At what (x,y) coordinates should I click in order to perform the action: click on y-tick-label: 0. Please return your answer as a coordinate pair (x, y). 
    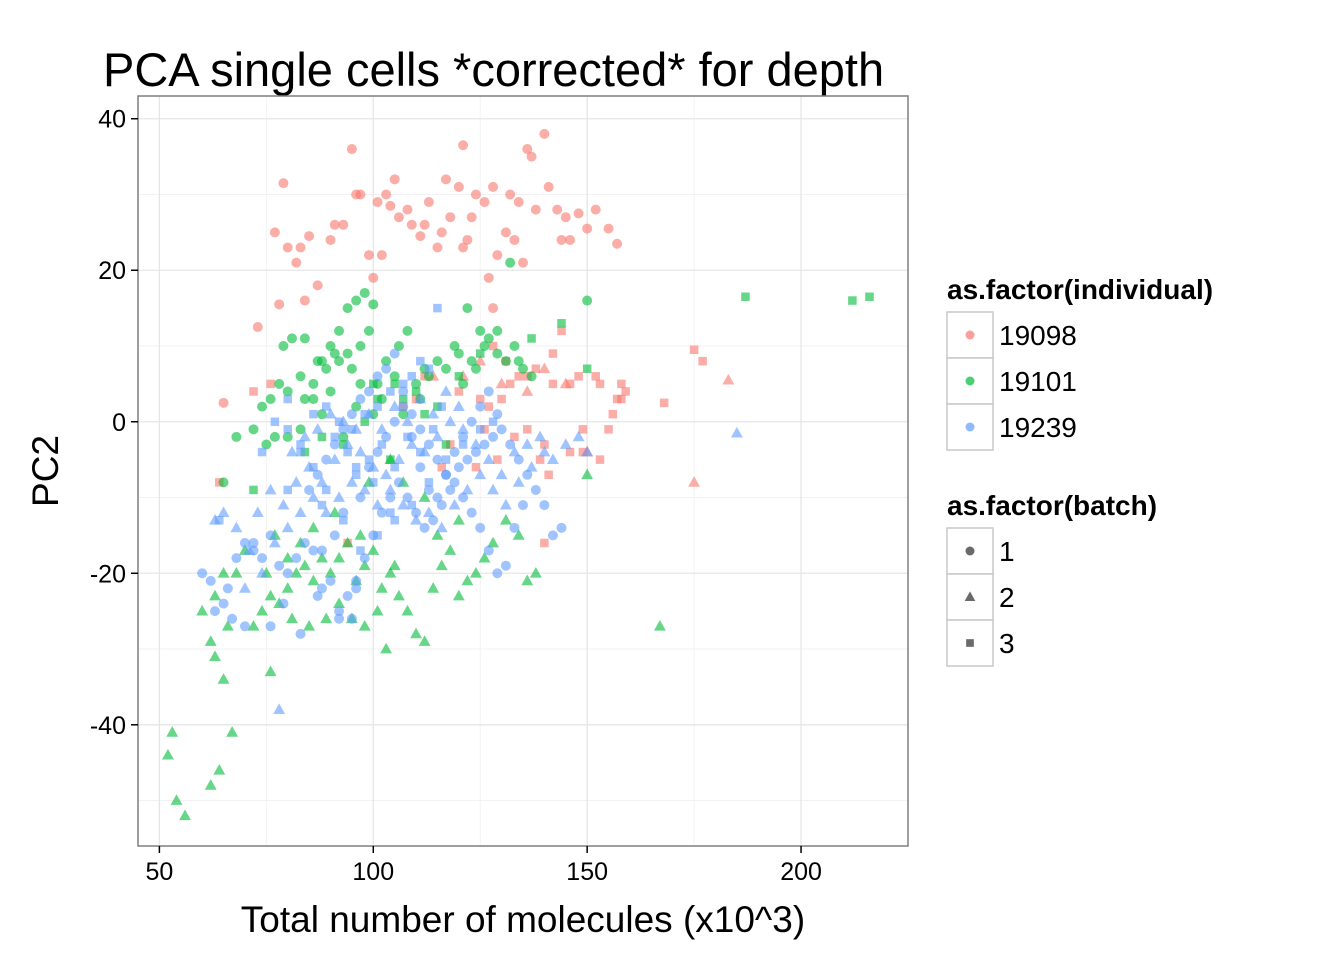
    Looking at the image, I should click on (119, 423).